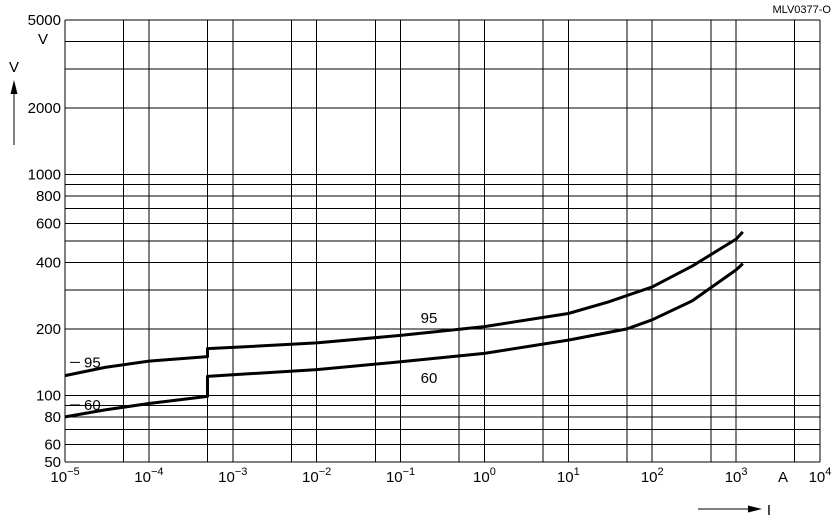 The width and height of the screenshot is (836, 519). I want to click on y-tick-label: 600, so click(48, 224).